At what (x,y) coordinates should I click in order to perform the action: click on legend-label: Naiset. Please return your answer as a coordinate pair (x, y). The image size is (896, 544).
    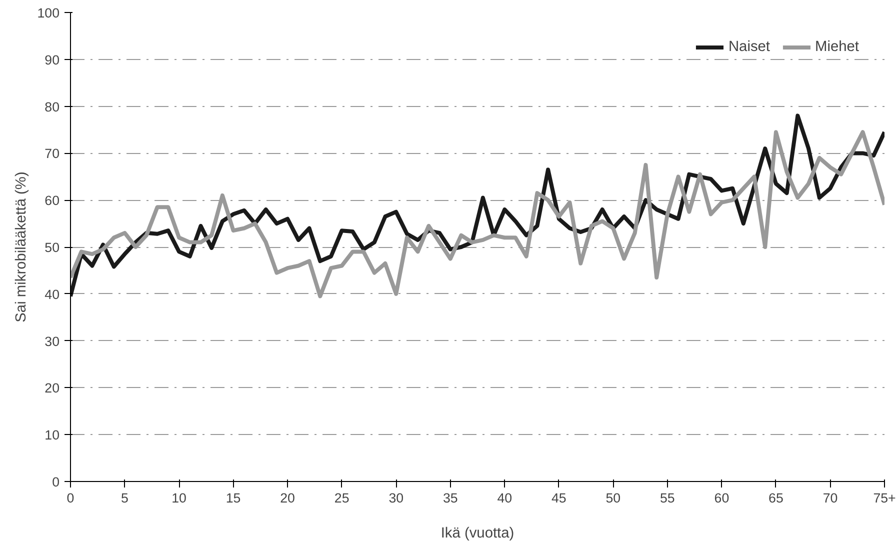
    Looking at the image, I should click on (749, 47).